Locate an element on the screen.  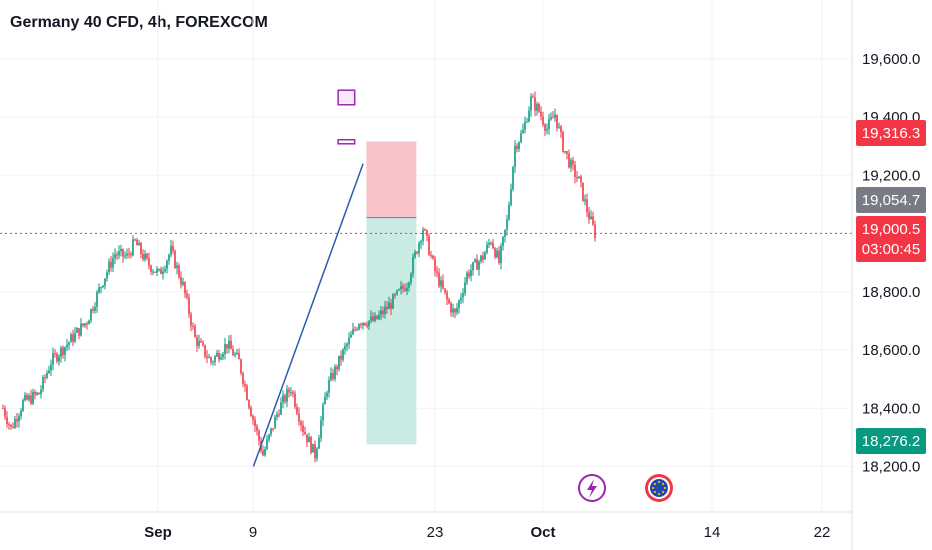
y-tick-label: 18,400.0 is located at coordinates (891, 408).